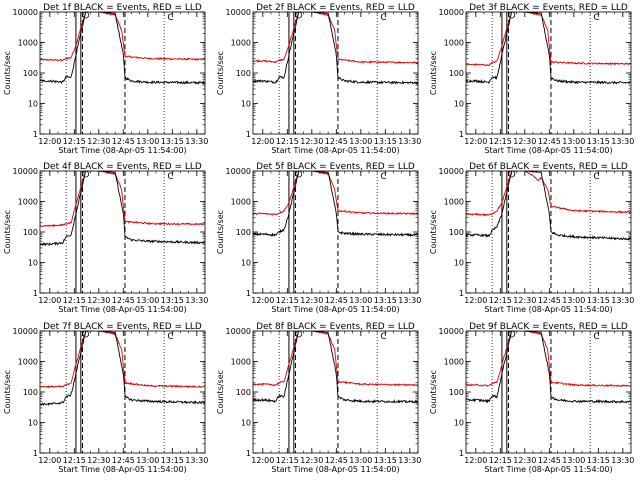 The image size is (640, 480). What do you see at coordinates (335, 327) in the screenshot?
I see `panel-title: Det 8f BLACK = Events, RED = LLD` at bounding box center [335, 327].